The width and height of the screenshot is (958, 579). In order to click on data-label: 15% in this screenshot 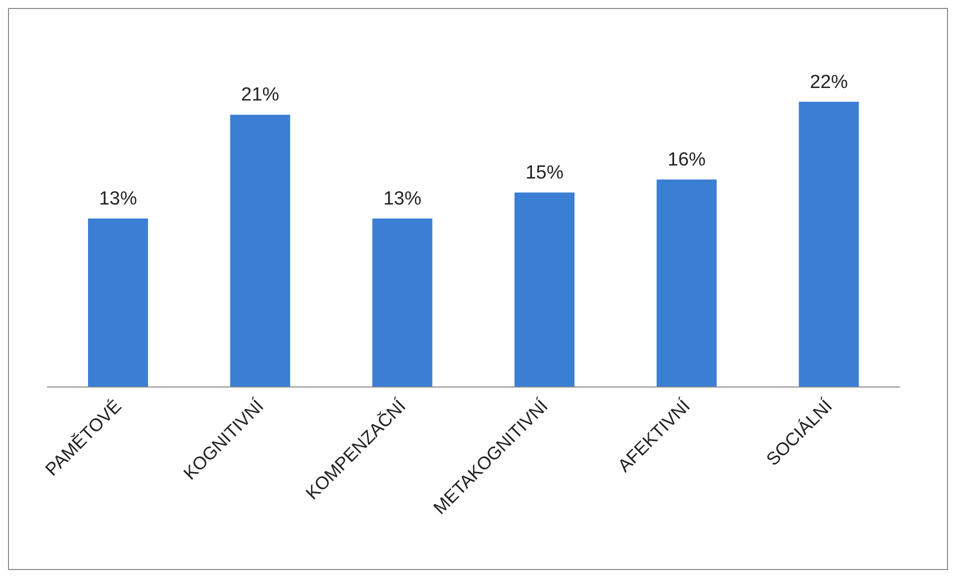, I will do `click(544, 173)`.